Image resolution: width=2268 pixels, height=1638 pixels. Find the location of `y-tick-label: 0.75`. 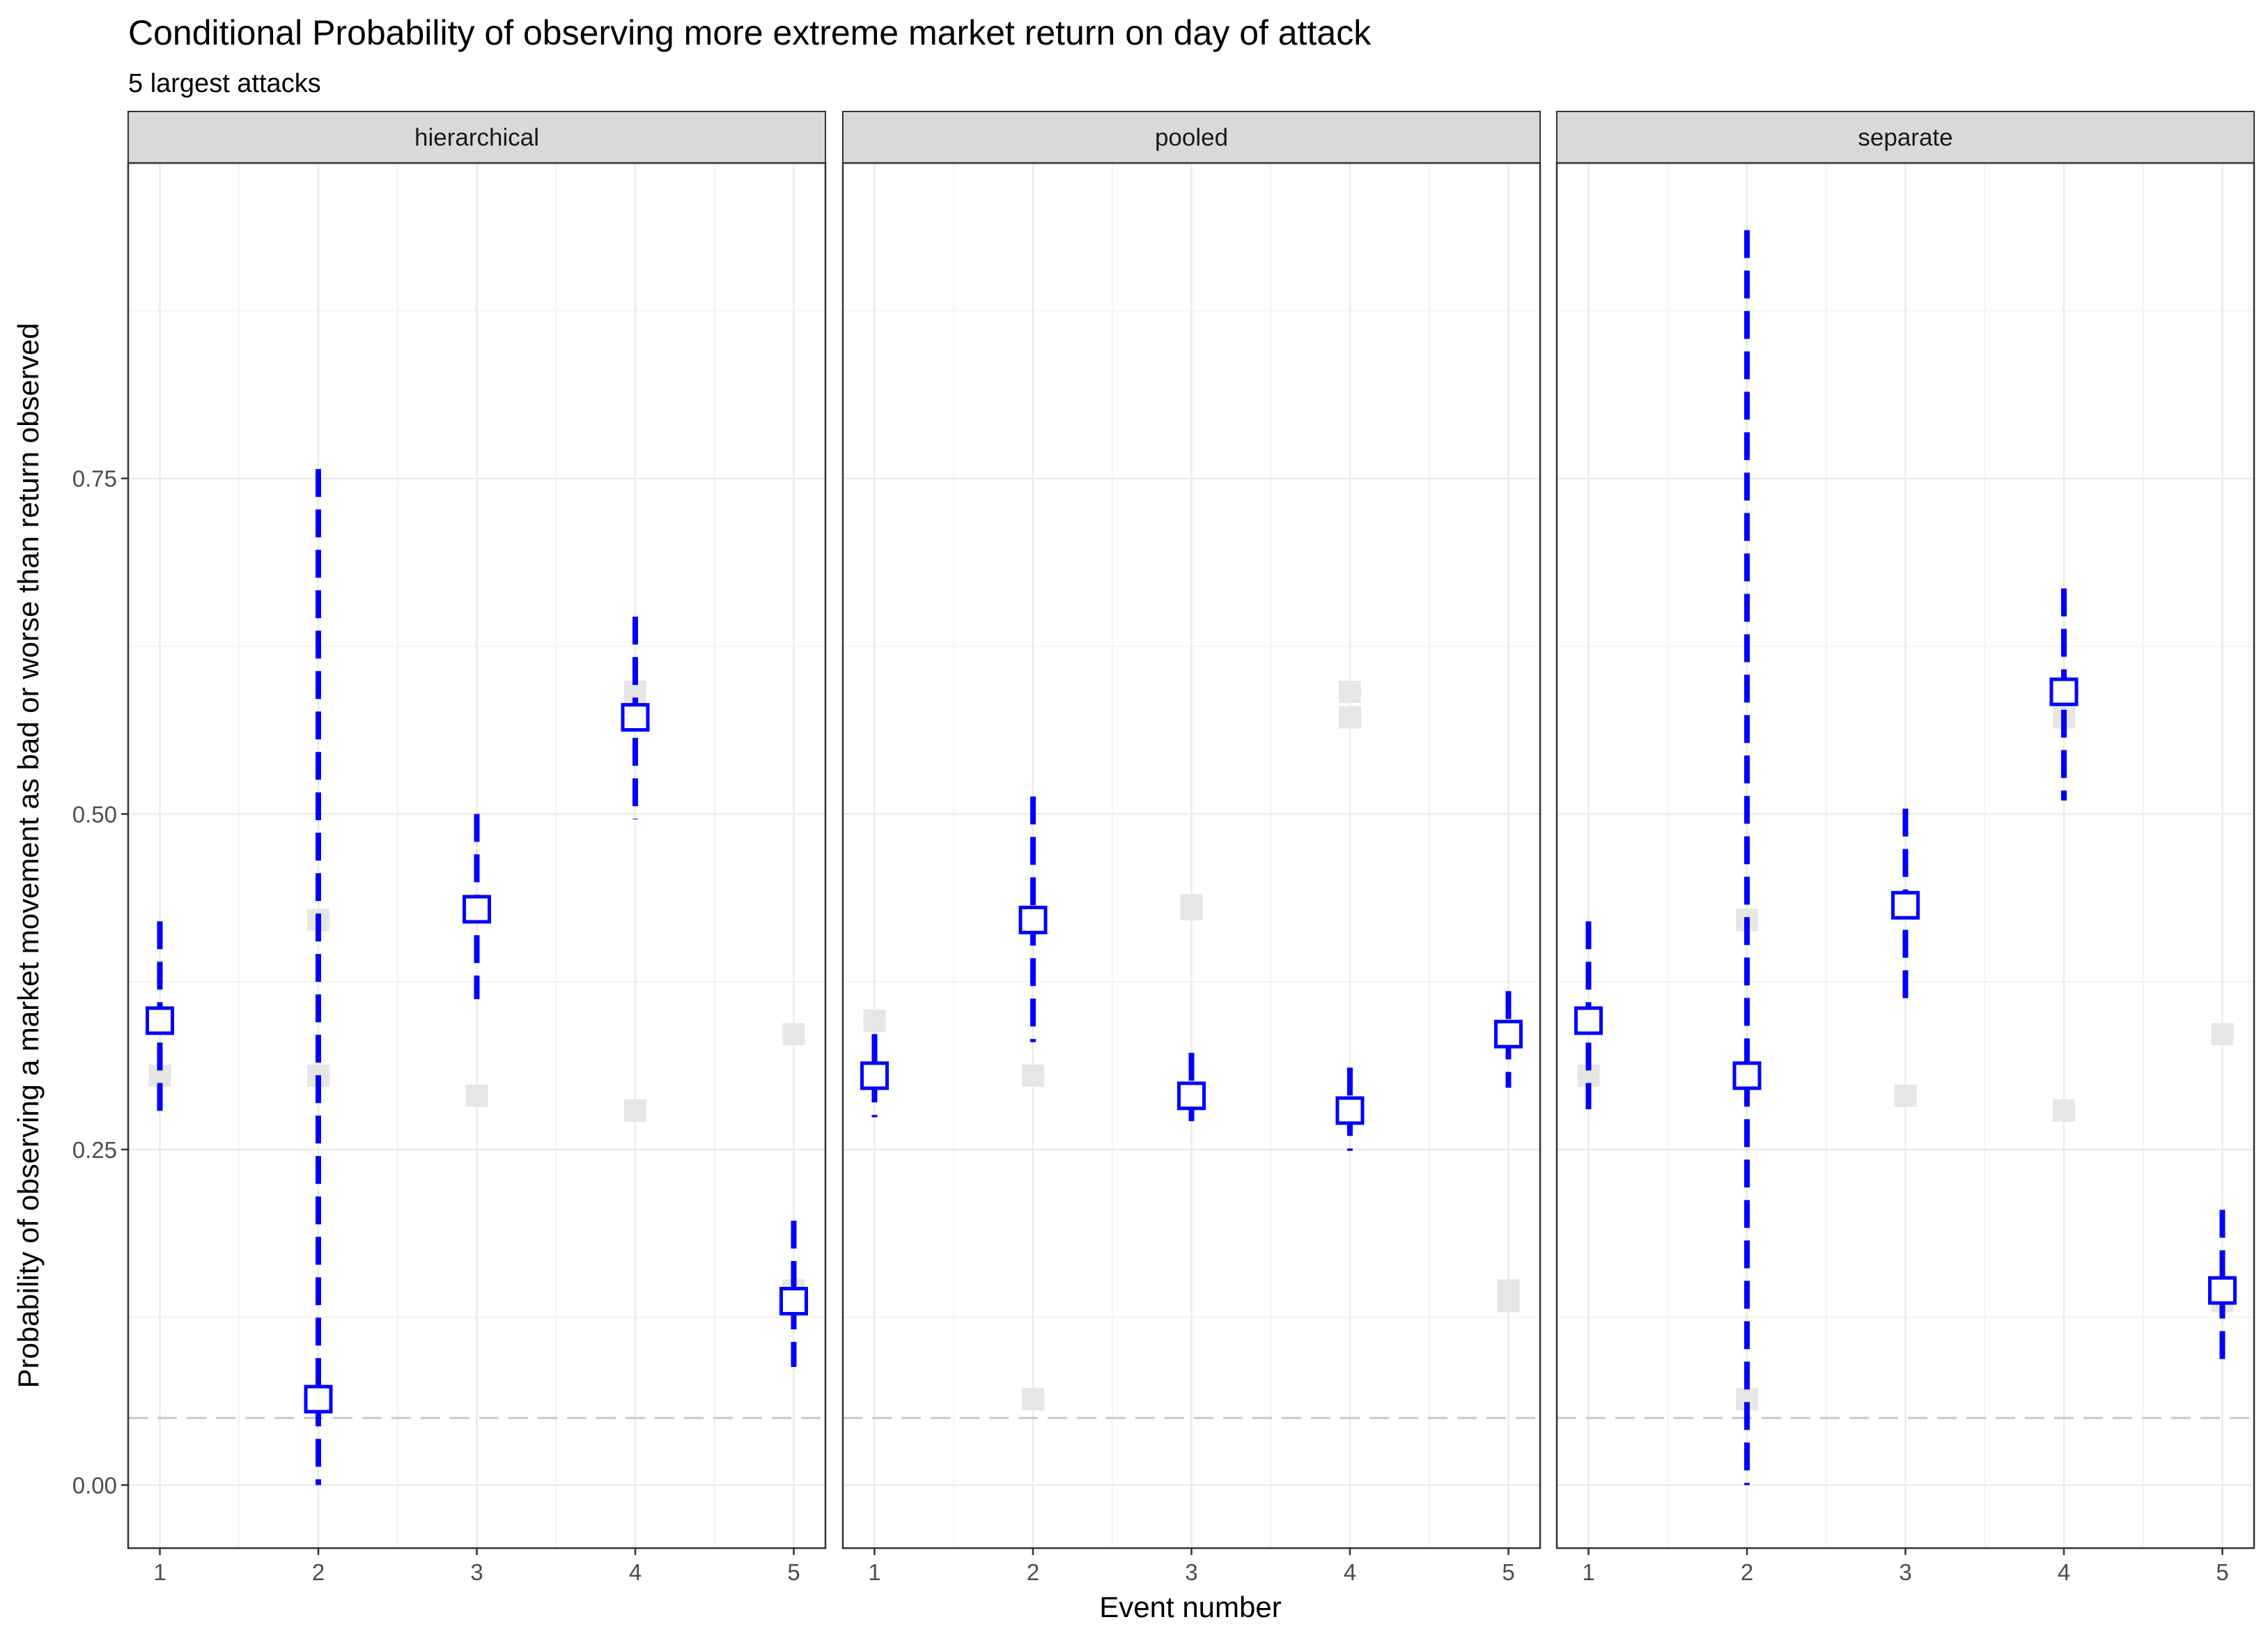

y-tick-label: 0.75 is located at coordinates (94, 479).